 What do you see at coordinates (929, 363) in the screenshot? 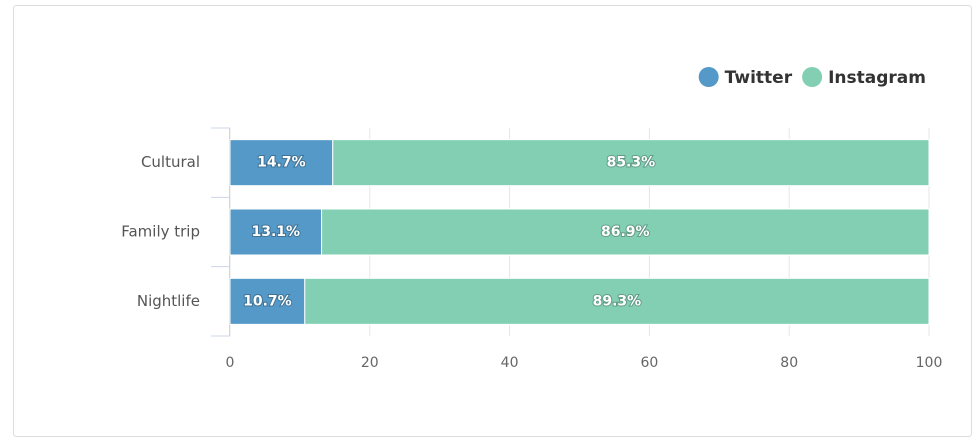
I see `x-tick-label: 100` at bounding box center [929, 363].